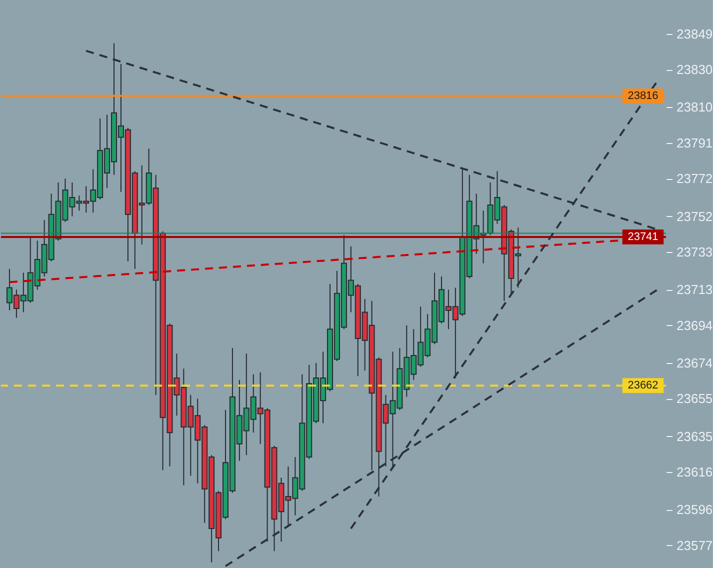 The image size is (725, 568). What do you see at coordinates (694, 398) in the screenshot?
I see `y-tick-label: 23655` at bounding box center [694, 398].